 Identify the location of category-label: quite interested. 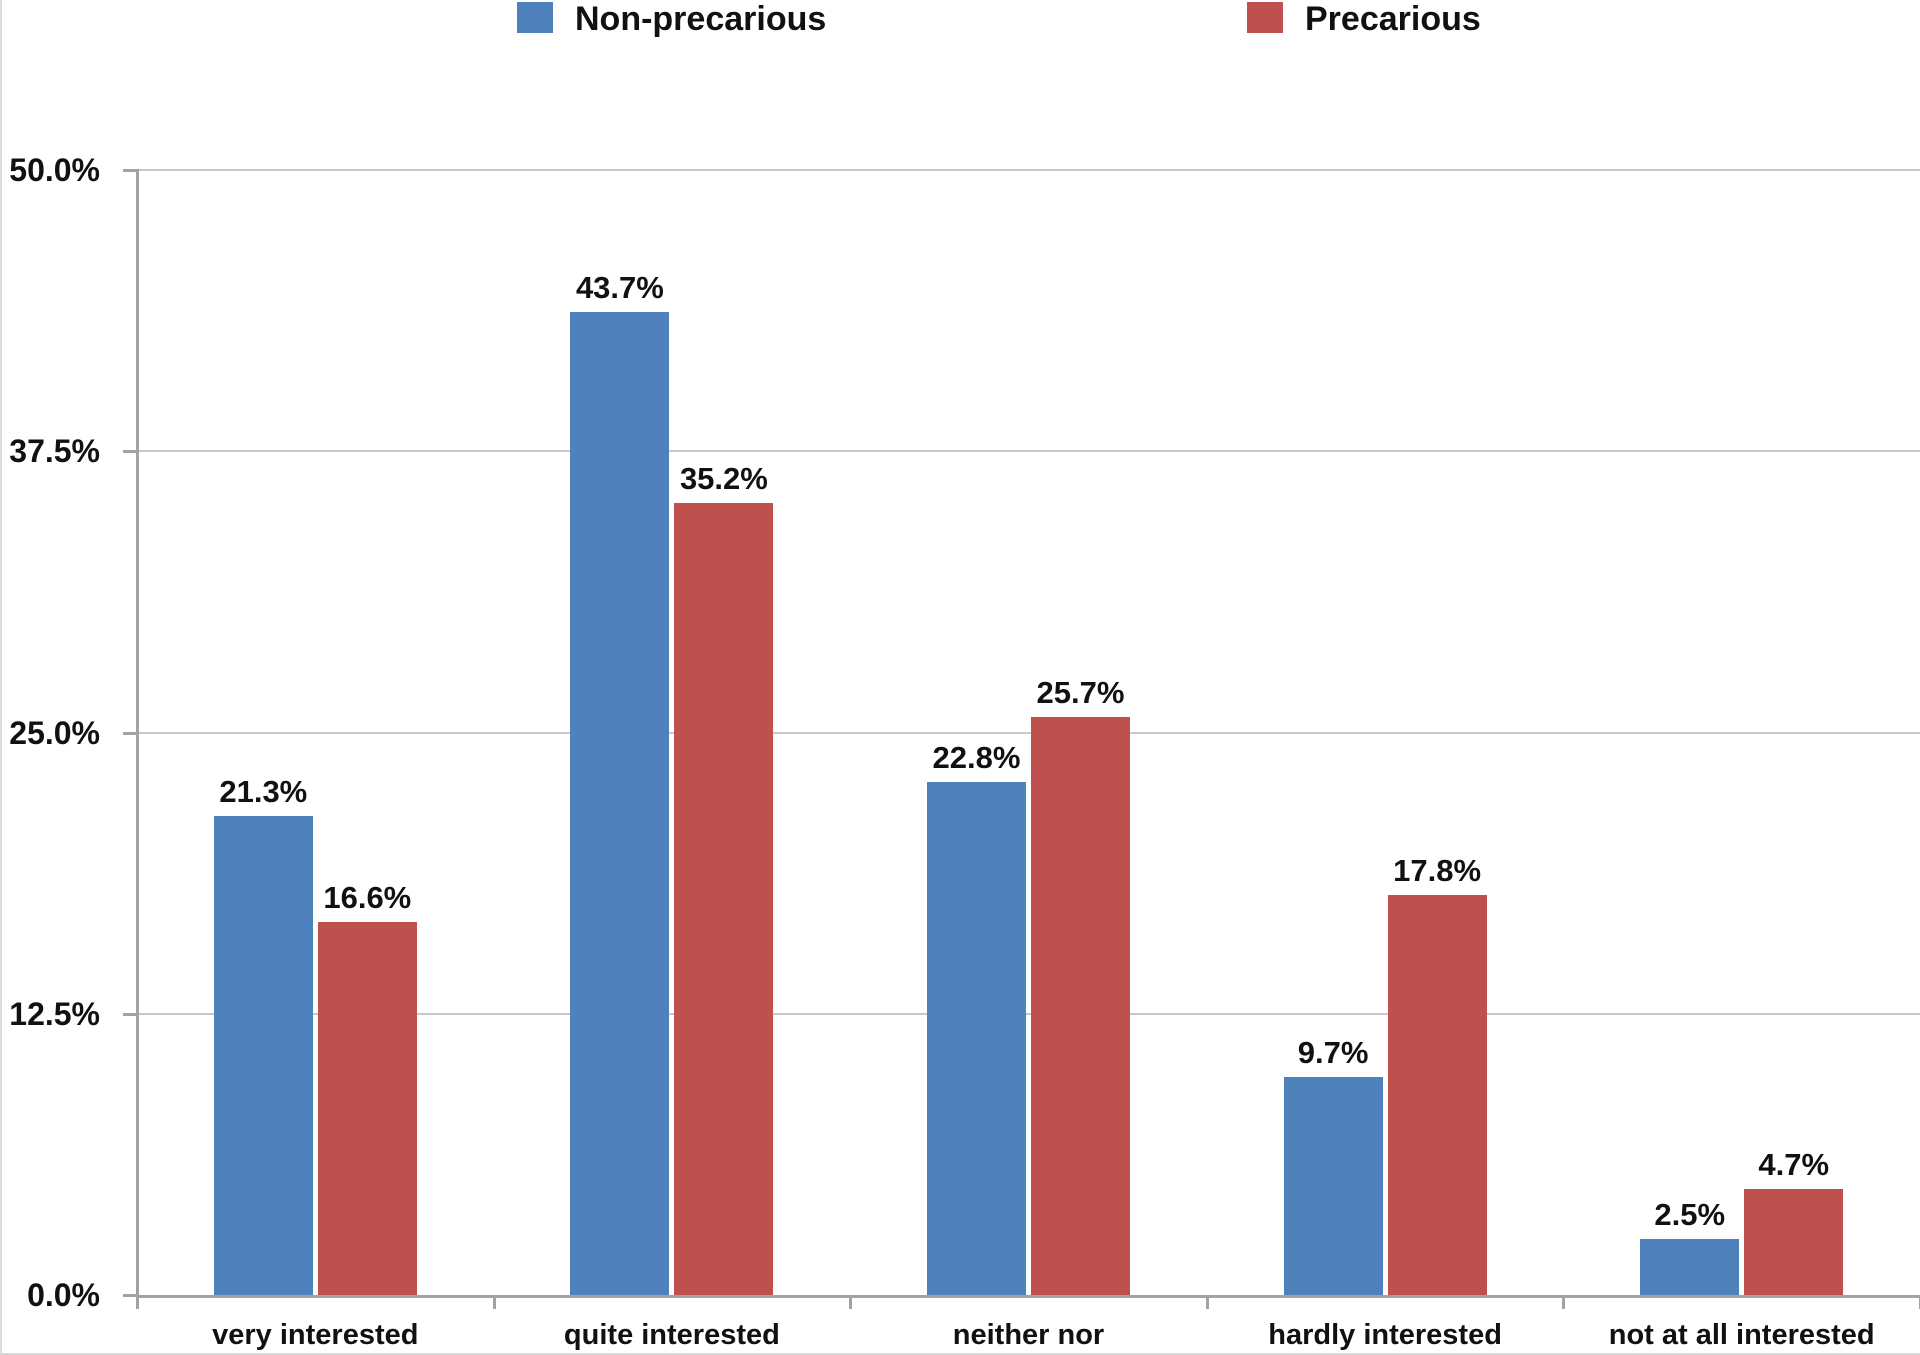
(671, 1335).